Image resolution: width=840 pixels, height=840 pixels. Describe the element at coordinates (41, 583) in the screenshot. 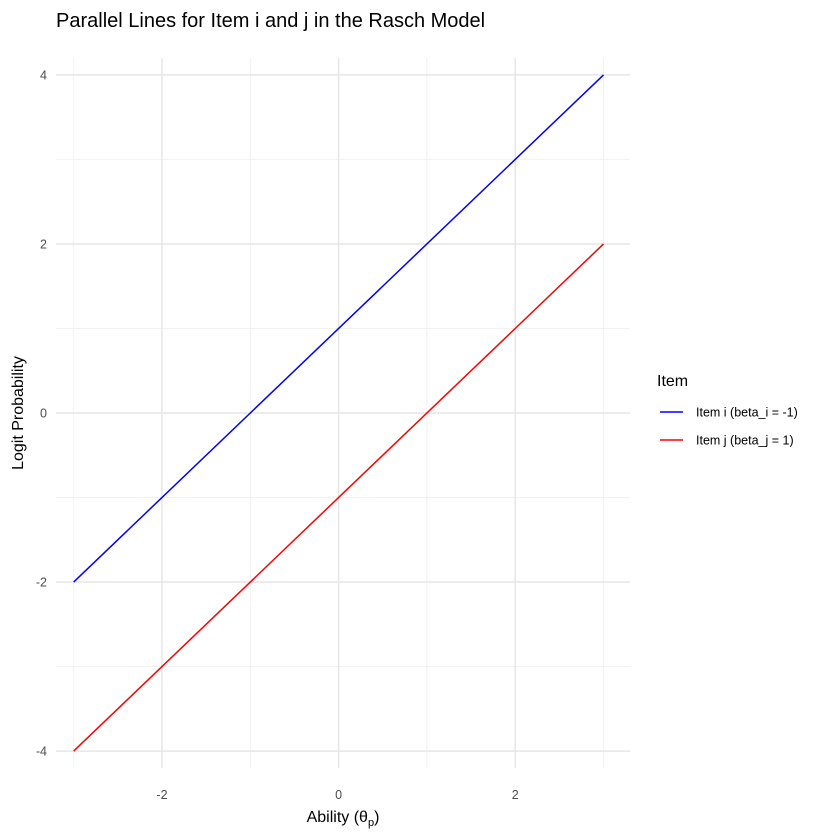

I see `y-tick-label: -2` at that location.